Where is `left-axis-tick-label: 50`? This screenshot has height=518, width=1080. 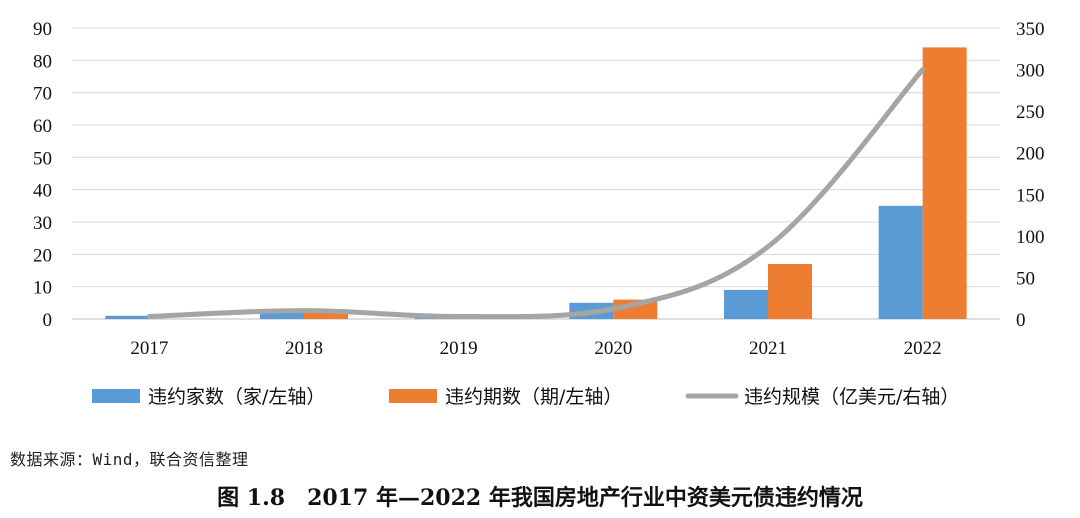
left-axis-tick-label: 50 is located at coordinates (42, 158).